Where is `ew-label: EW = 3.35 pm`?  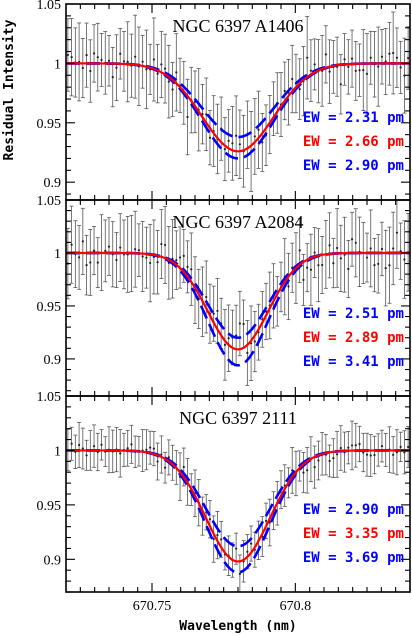 ew-label: EW = 3.35 pm is located at coordinates (353, 534).